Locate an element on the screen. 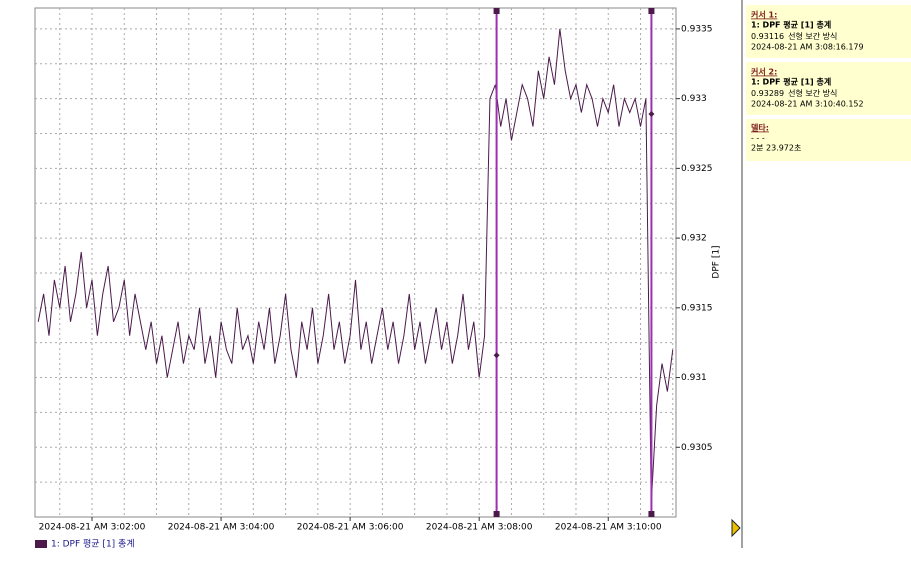 Image resolution: width=911 pixels, height=562 pixels. x-tick-label: 2024-08-21 AM 3:08:00 is located at coordinates (479, 528).